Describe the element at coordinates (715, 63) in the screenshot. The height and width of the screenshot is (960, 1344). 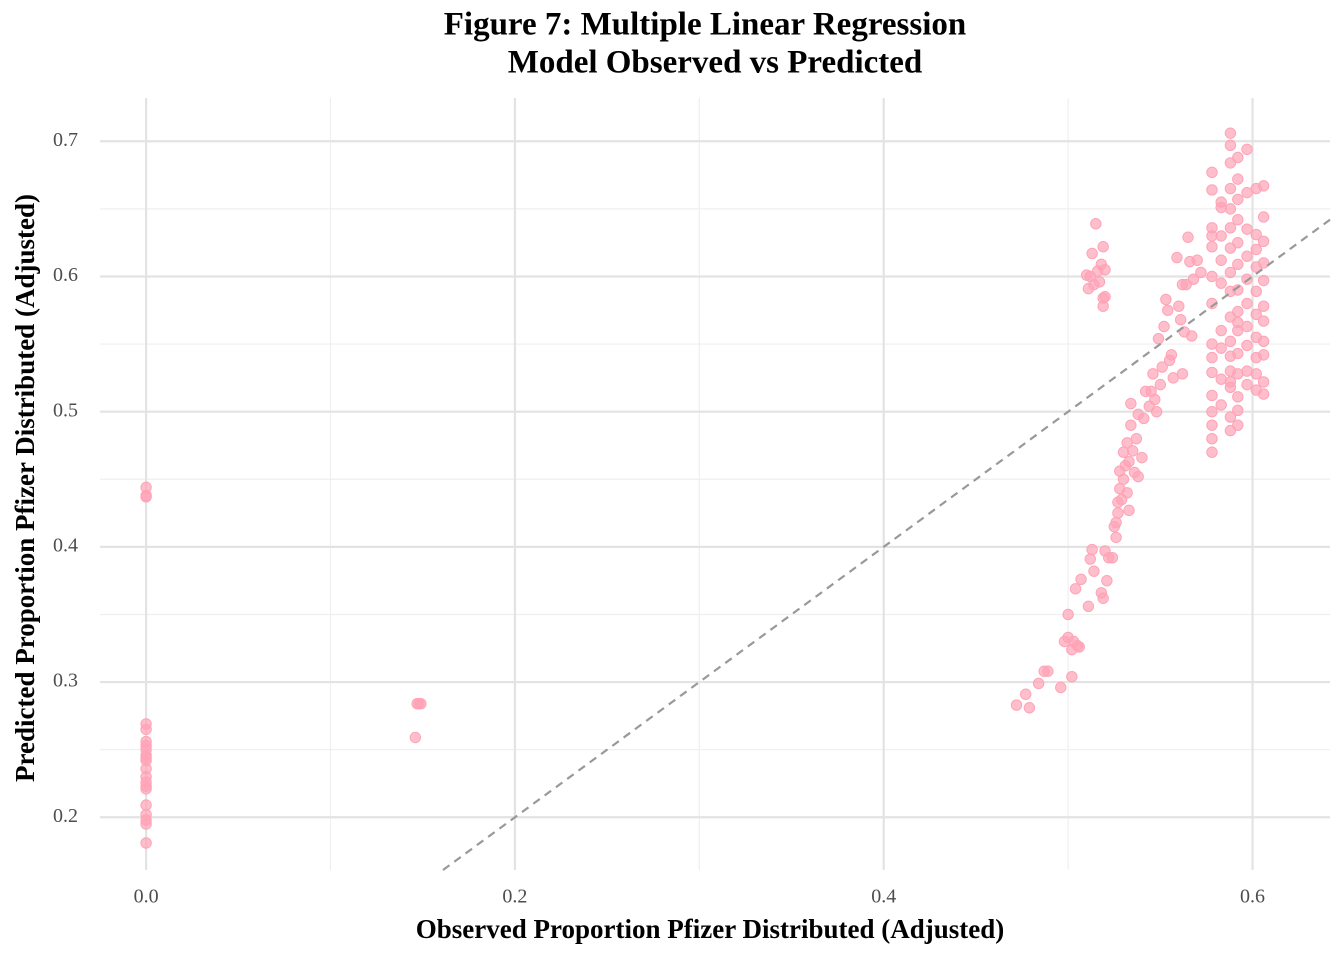
I see `chart-title: Model Observed vs Predicted` at that location.